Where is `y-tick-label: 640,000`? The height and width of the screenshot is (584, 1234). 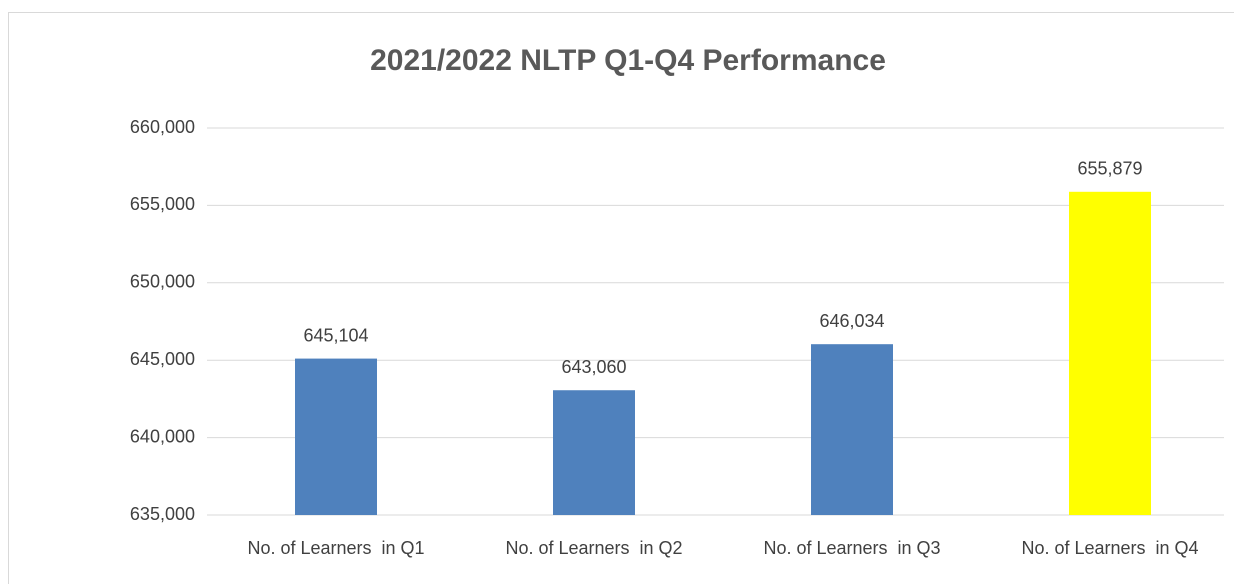
y-tick-label: 640,000 is located at coordinates (162, 436).